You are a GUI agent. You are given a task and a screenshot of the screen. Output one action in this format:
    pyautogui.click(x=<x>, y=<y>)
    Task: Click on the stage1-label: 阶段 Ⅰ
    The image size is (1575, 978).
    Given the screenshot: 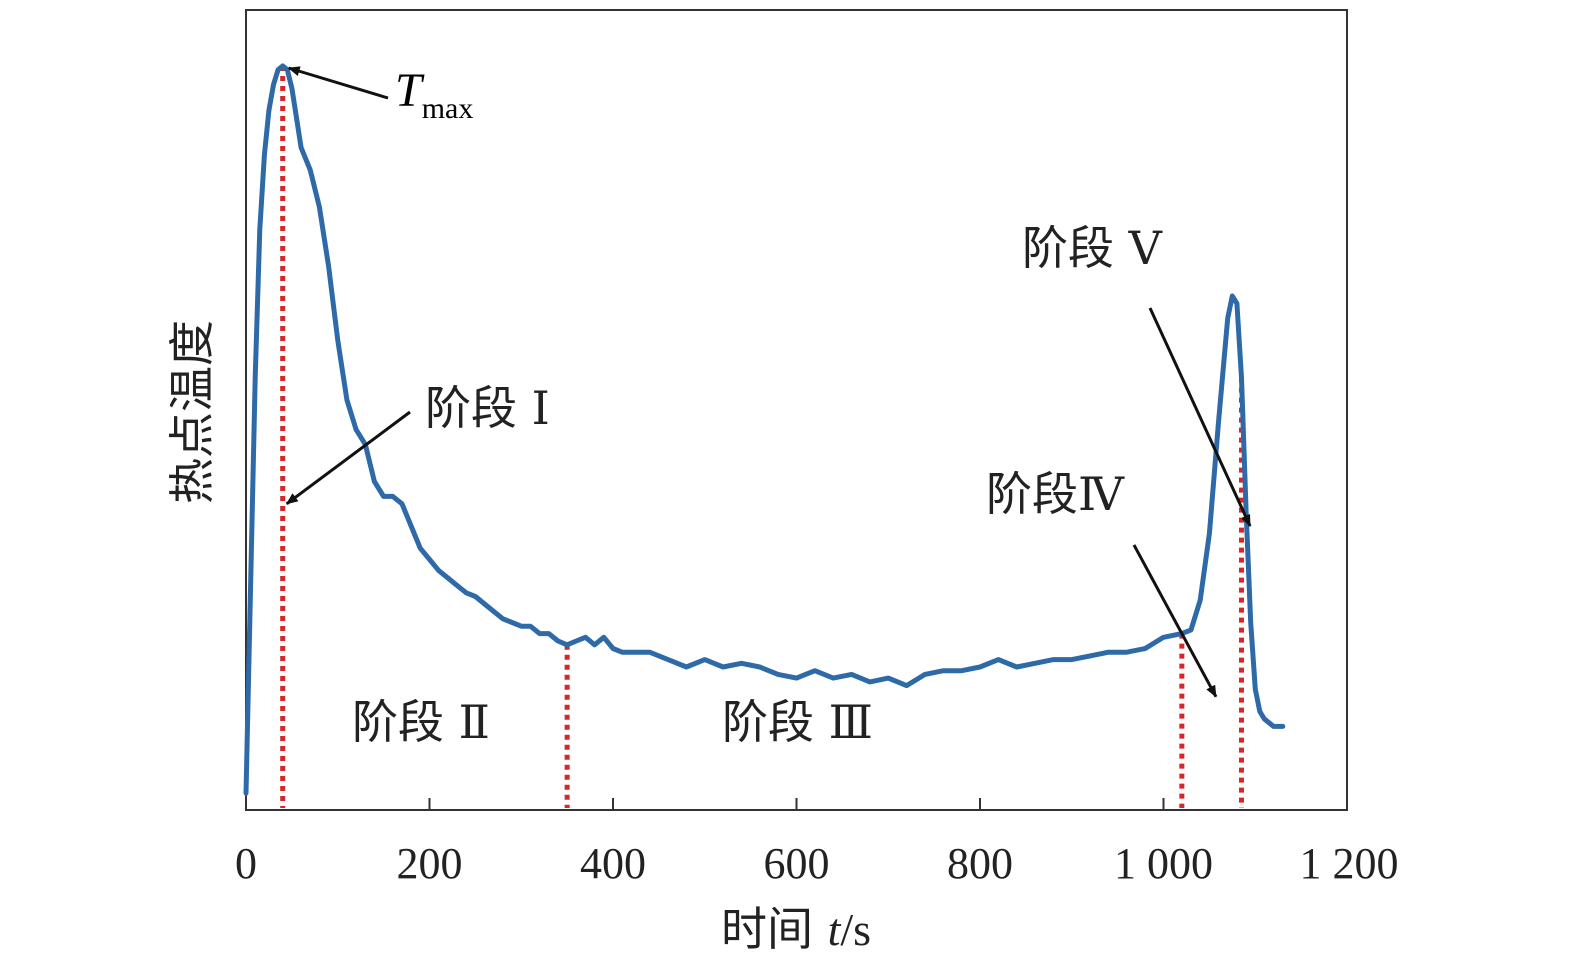 What is the action you would take?
    pyautogui.click(x=487, y=408)
    